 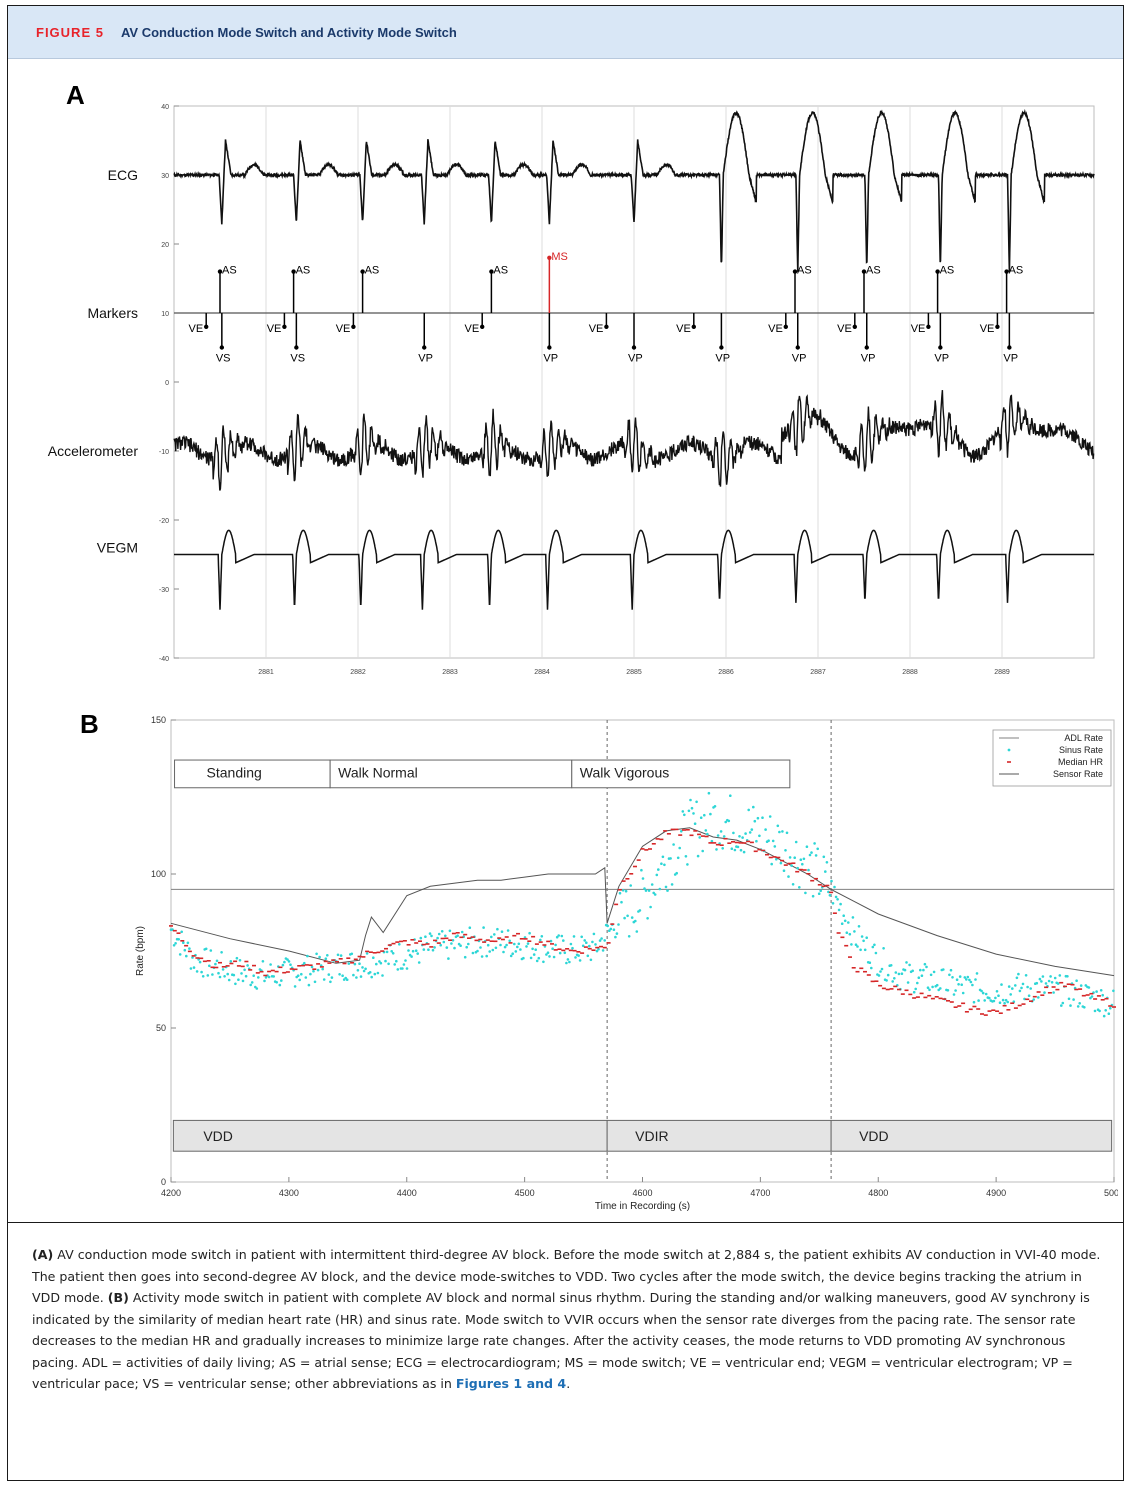 What do you see at coordinates (568, 1383) in the screenshot?
I see `caption-end: .` at bounding box center [568, 1383].